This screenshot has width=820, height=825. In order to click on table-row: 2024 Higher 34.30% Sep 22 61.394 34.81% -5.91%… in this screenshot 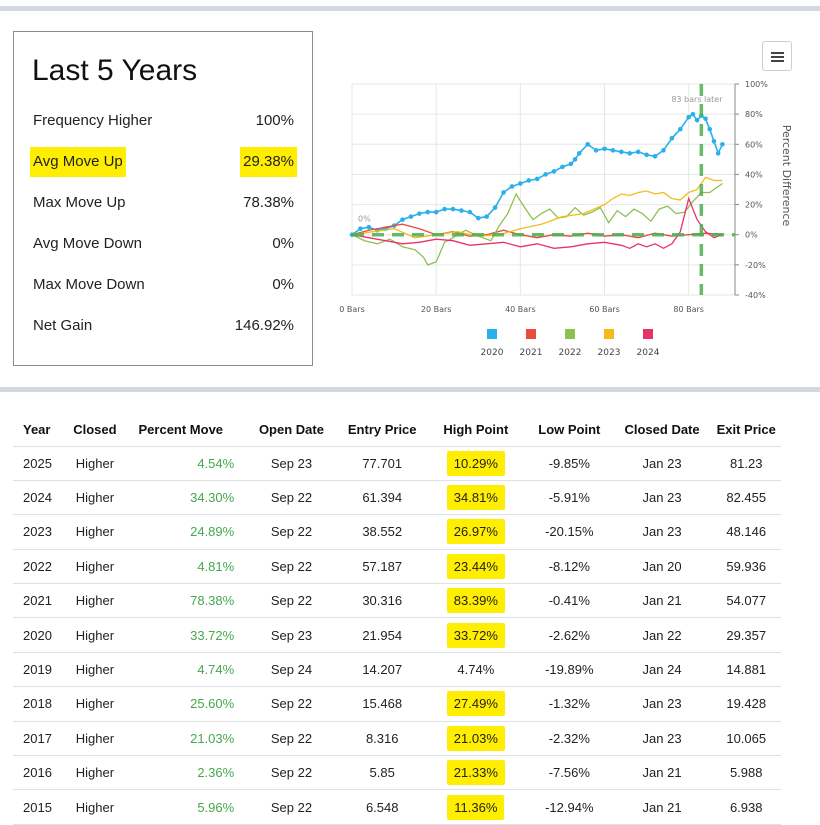, I will do `click(397, 498)`.